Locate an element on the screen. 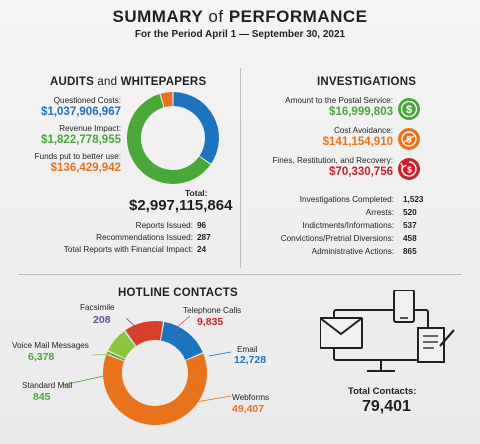  title-part-summary: SUMMARY is located at coordinates (158, 16).